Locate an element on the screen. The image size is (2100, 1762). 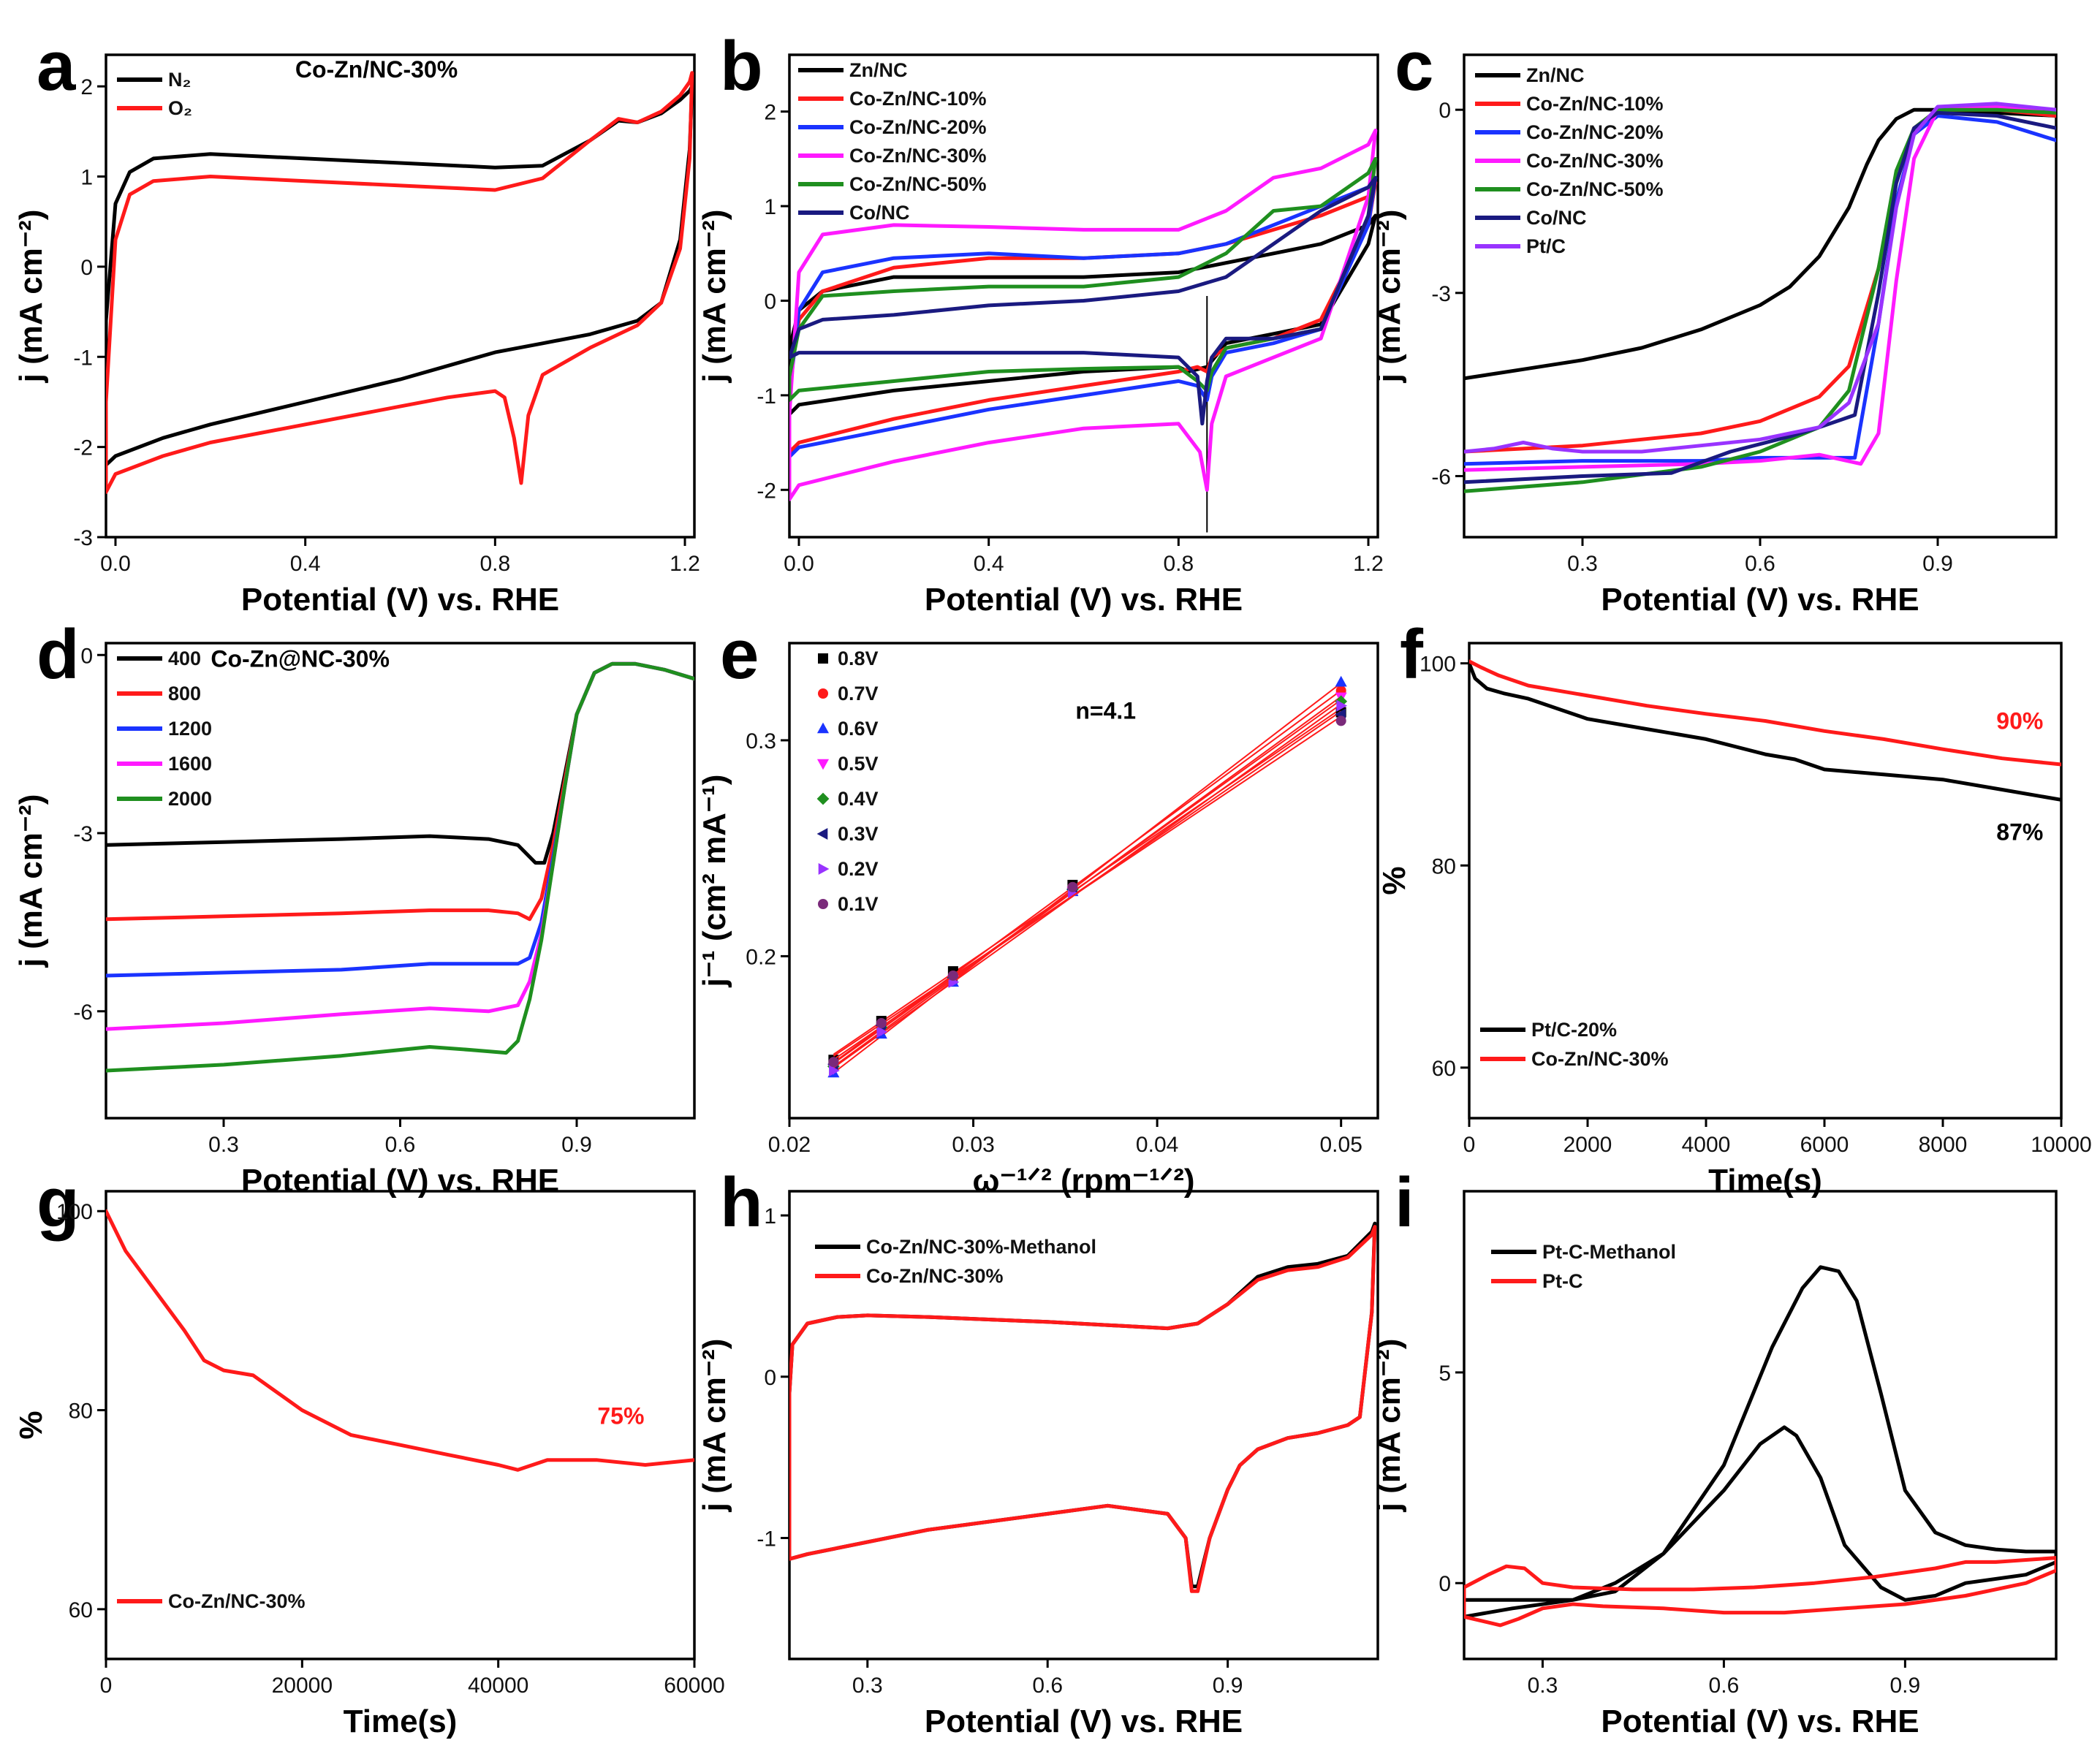
y-tick-label: -6 is located at coordinates (83, 1012).